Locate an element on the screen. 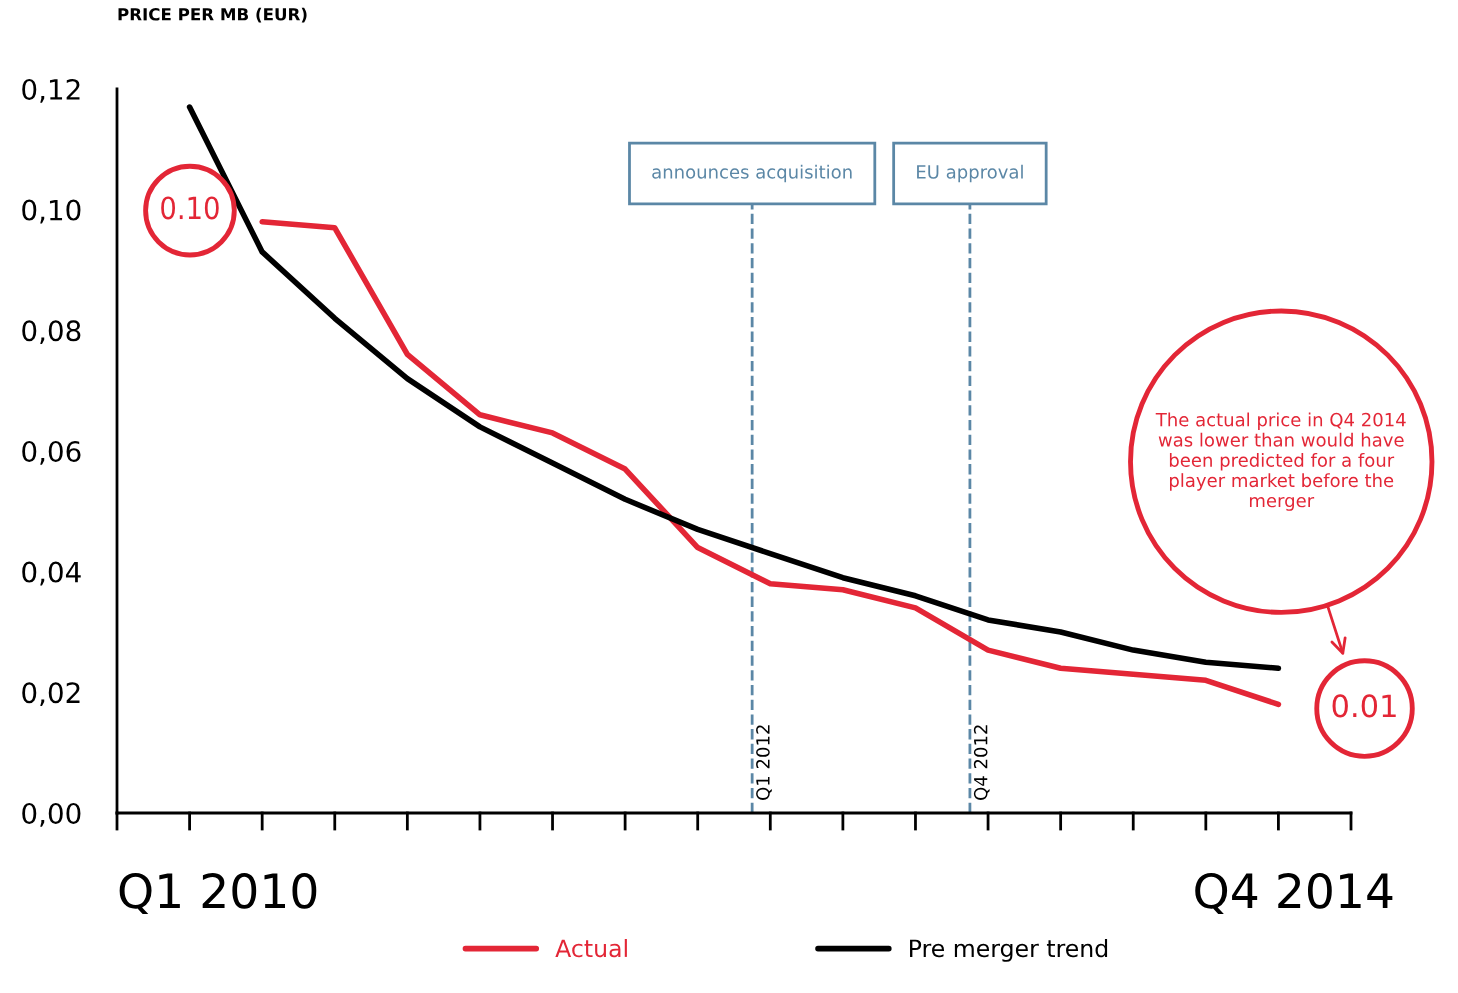  y-axis-title: PRICE PER MB (EUR) is located at coordinates (212, 15).